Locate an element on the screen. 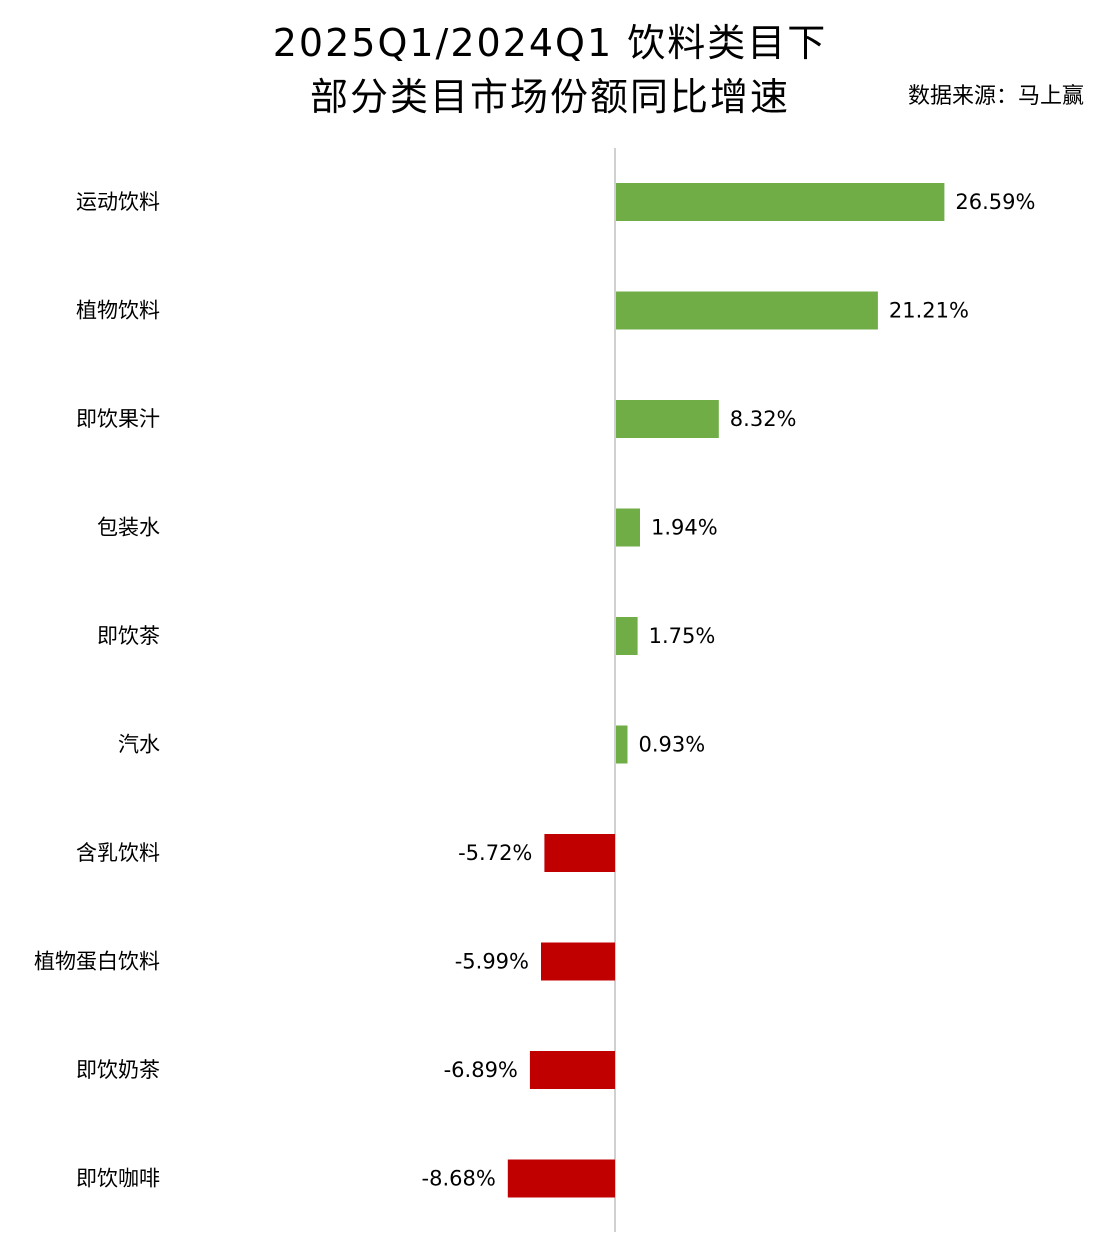 Image resolution: width=1100 pixels, height=1260 pixels. category-label: 含乳饮料 is located at coordinates (118, 853).